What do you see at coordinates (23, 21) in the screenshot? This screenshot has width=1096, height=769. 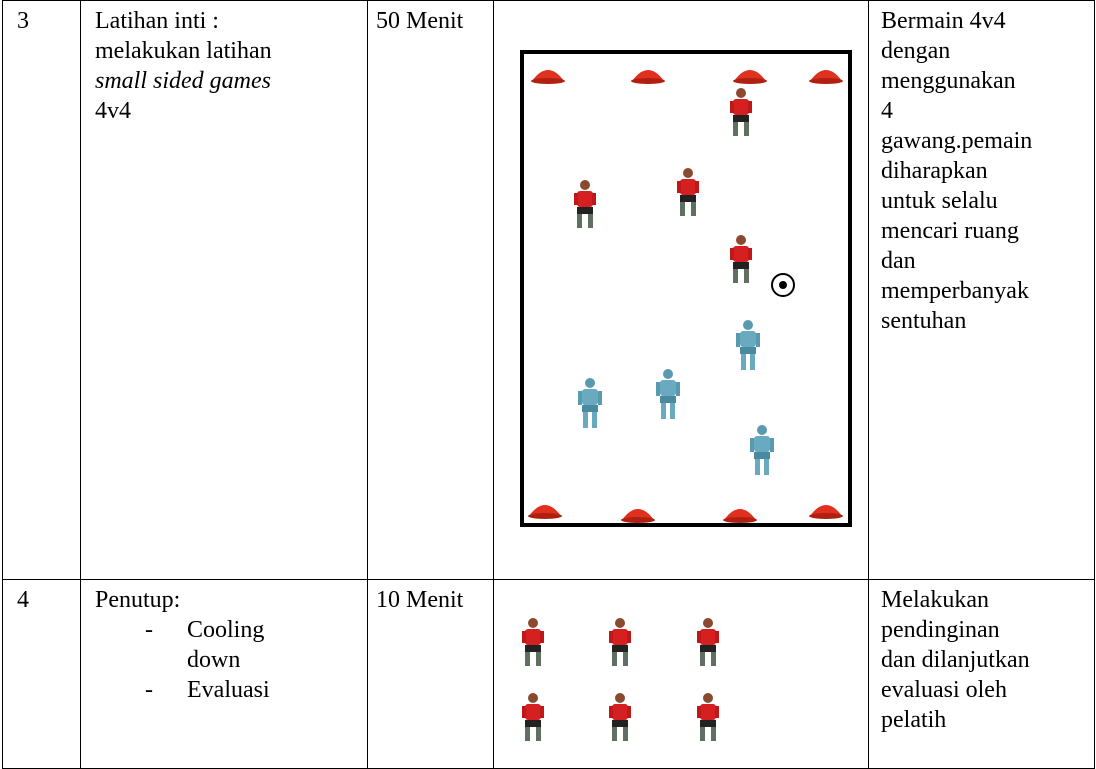 I see `row-number: 3` at bounding box center [23, 21].